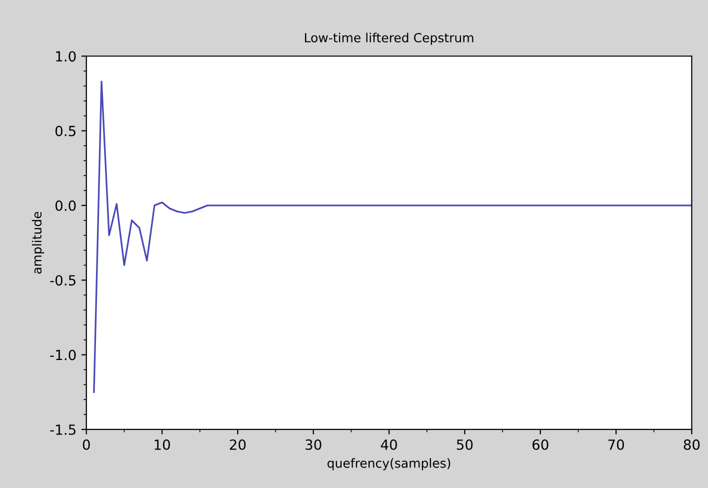  Describe the element at coordinates (63, 429) in the screenshot. I see `y-tick-label: -1.5` at that location.